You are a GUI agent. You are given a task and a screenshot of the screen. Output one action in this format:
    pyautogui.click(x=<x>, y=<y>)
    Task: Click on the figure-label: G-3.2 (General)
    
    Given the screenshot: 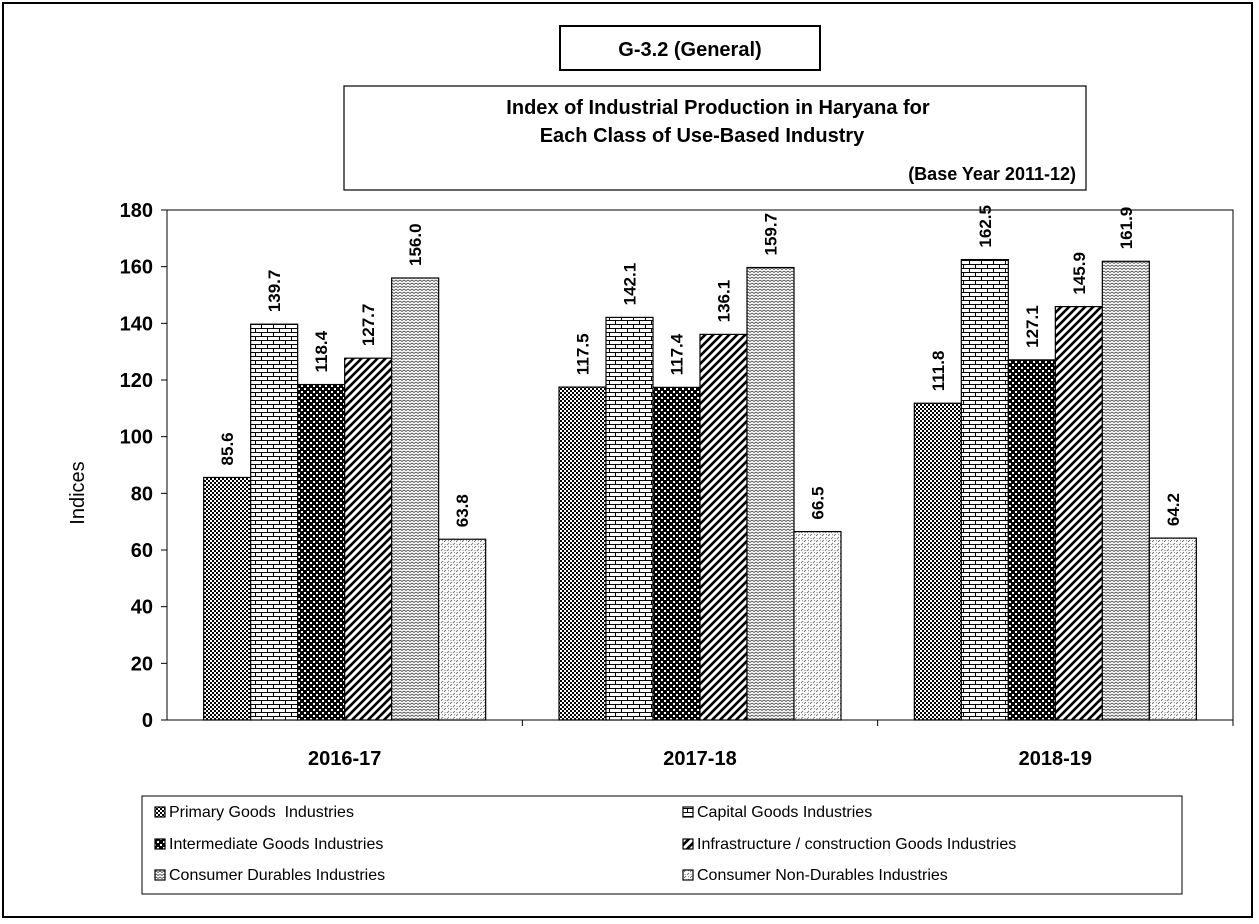 What is the action you would take?
    pyautogui.click(x=689, y=50)
    